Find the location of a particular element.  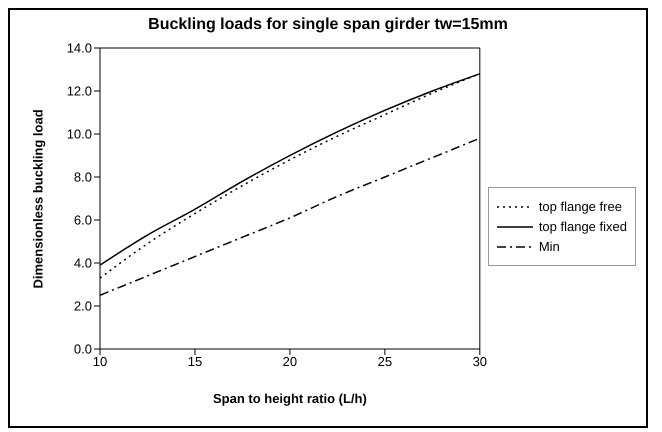

x-tick-label: 20 is located at coordinates (290, 362).